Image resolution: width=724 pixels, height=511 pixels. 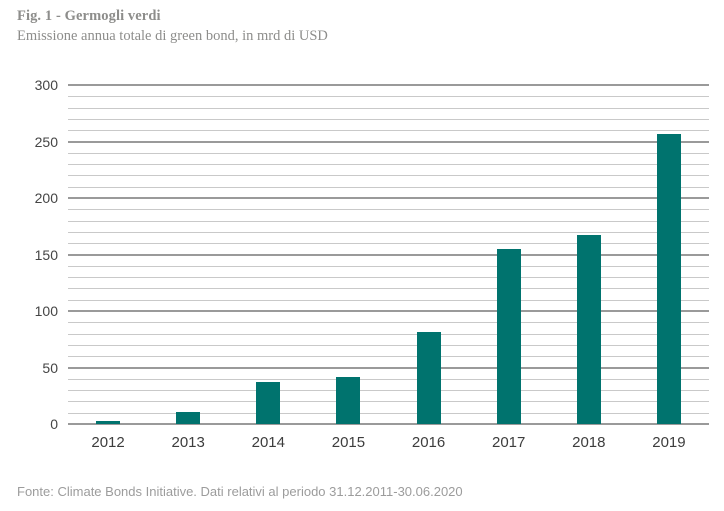 I want to click on chart-title: Fig. 1 - Germogli verdi, so click(x=89, y=16).